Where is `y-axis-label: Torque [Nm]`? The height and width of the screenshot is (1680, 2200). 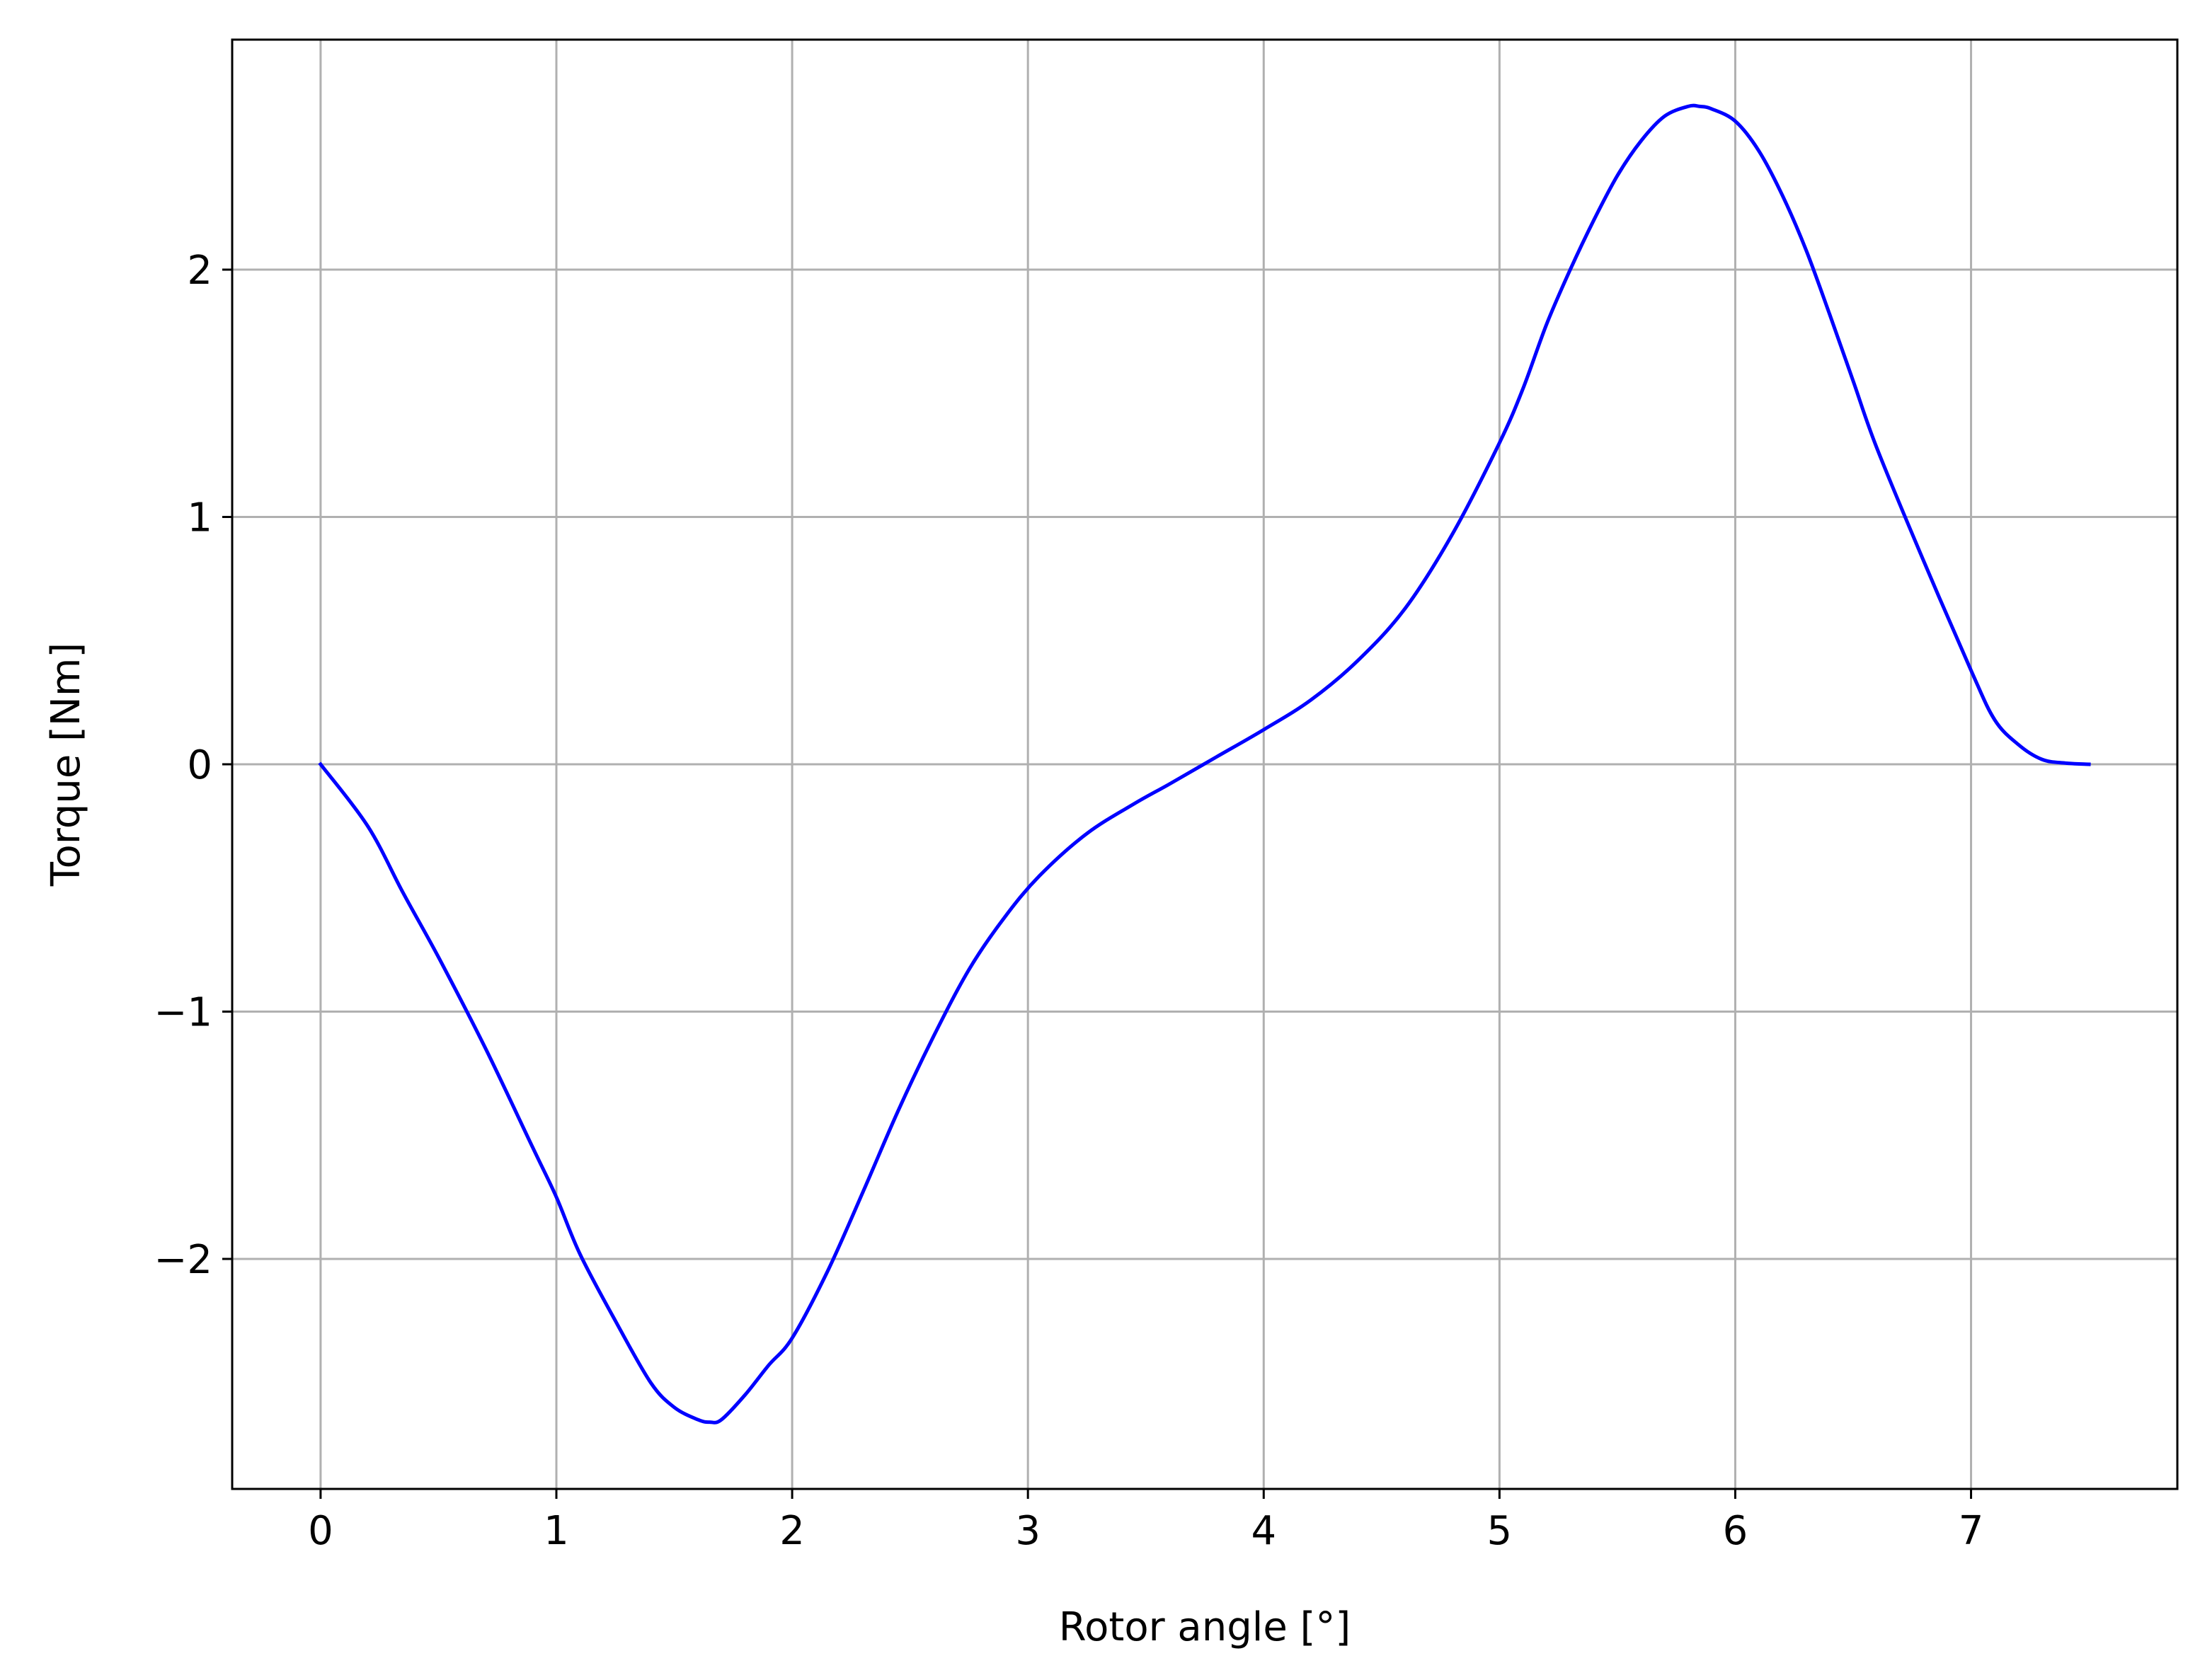 y-axis-label: Torque [Nm] is located at coordinates (66, 765).